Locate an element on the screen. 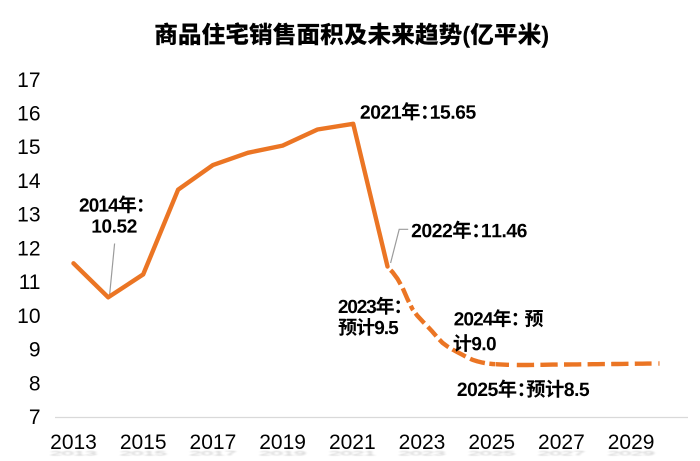  svg-text: 14 is located at coordinates (29, 181).